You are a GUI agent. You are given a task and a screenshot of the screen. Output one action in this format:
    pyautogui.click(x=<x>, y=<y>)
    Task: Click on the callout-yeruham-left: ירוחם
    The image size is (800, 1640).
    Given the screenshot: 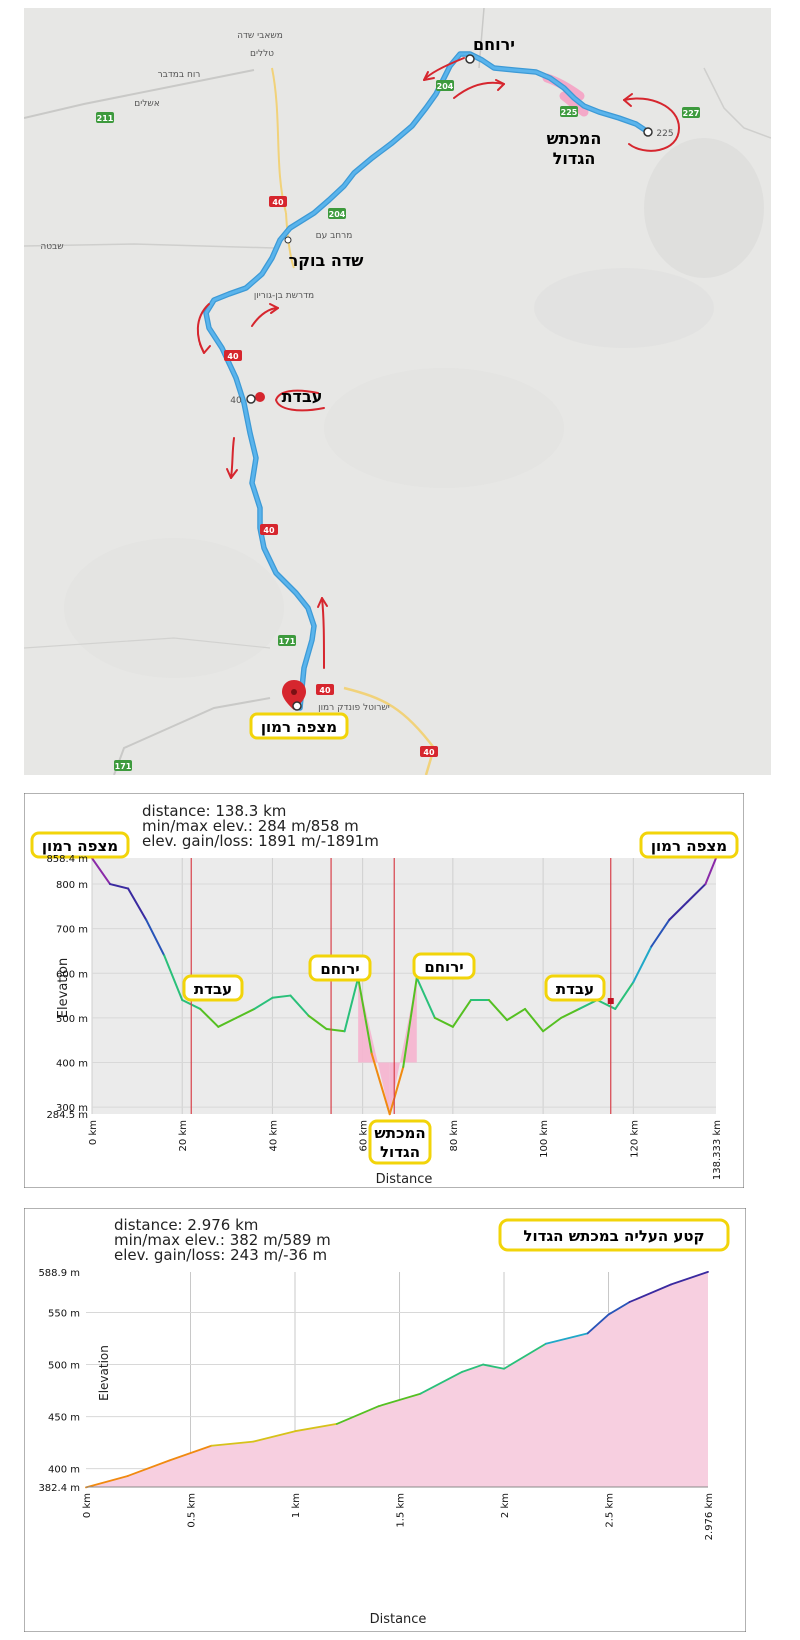 What is the action you would take?
    pyautogui.click(x=339, y=969)
    